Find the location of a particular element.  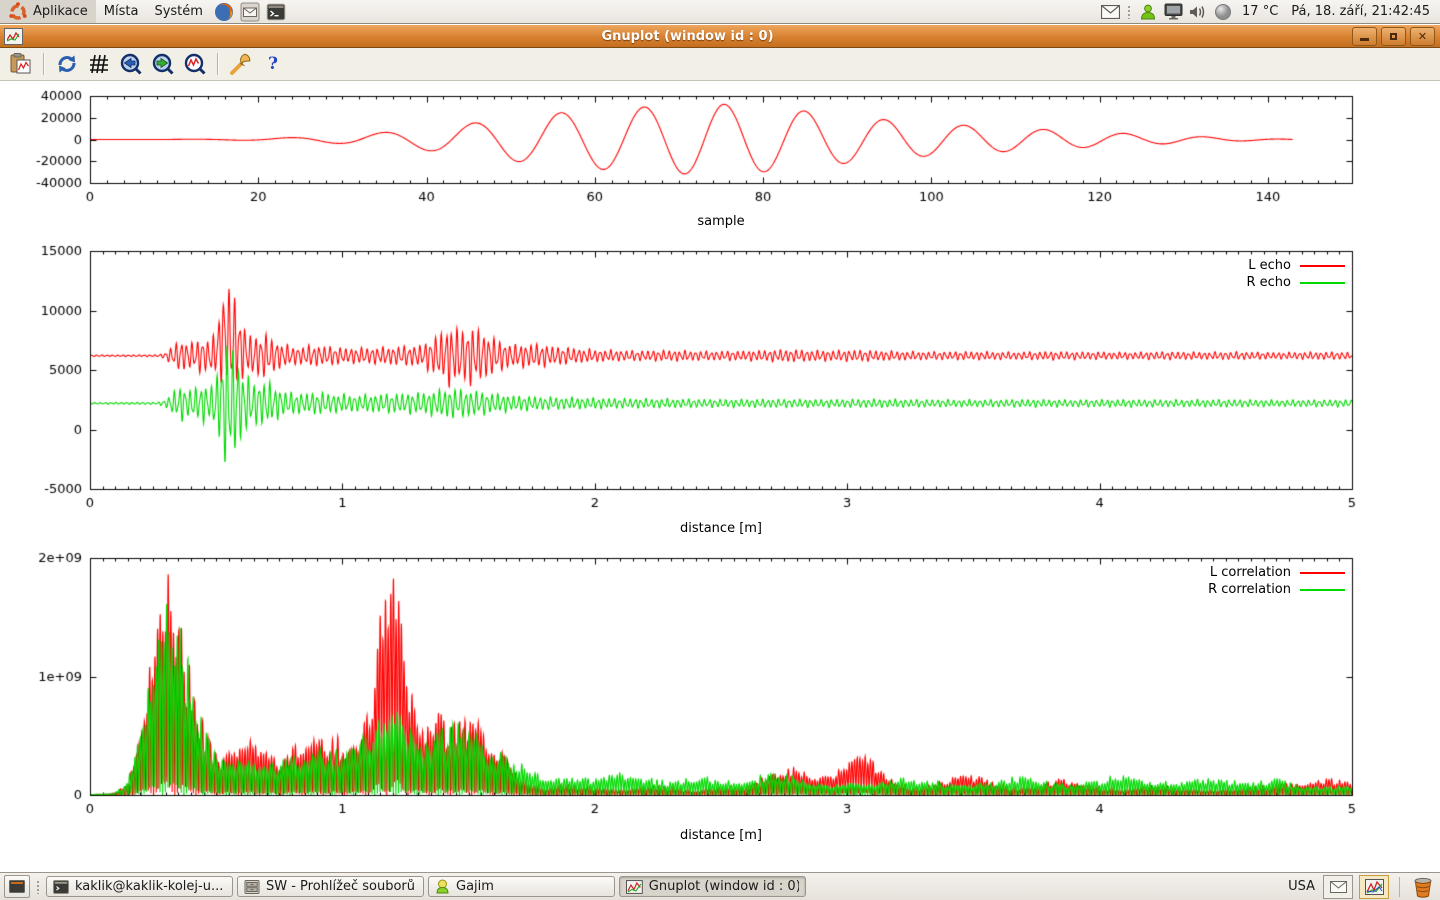

task-gnuplot: Gnuplot (window id : 0) is located at coordinates (712, 886).